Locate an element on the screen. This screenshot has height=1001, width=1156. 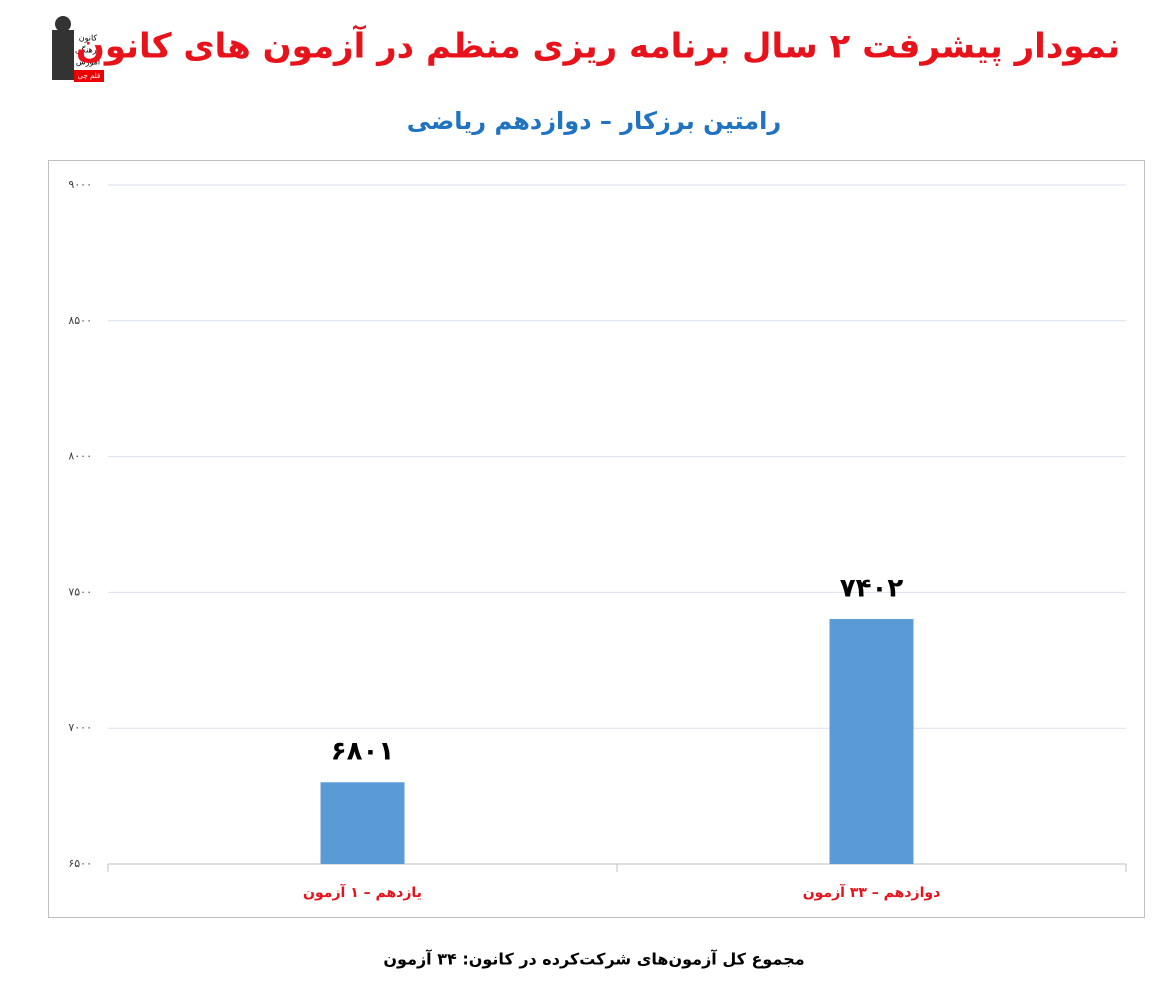
logo-text: آموزش is located at coordinates (88, 62).